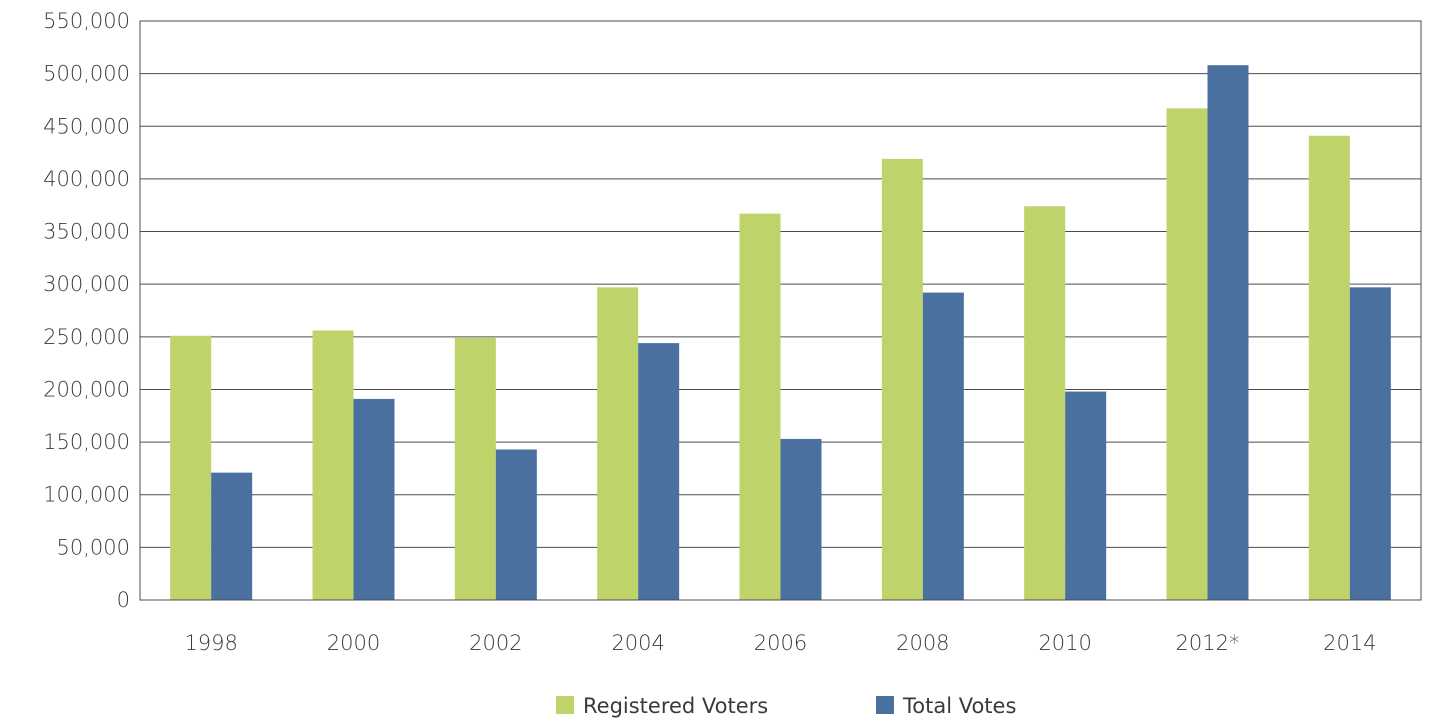  Describe the element at coordinates (1349, 643) in the screenshot. I see `x-tick-label: 2014` at that location.